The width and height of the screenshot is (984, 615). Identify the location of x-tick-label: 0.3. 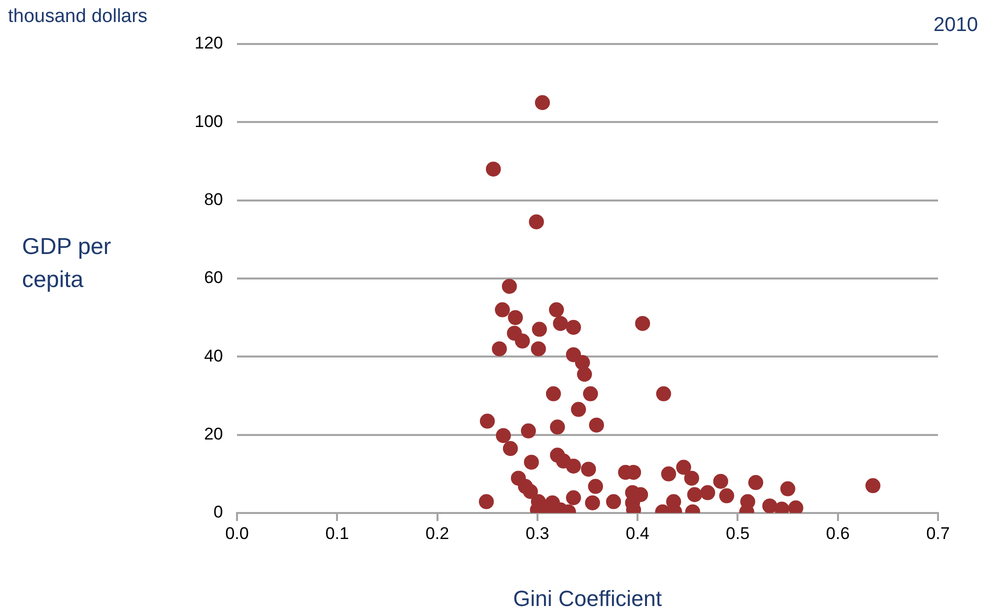
(538, 533).